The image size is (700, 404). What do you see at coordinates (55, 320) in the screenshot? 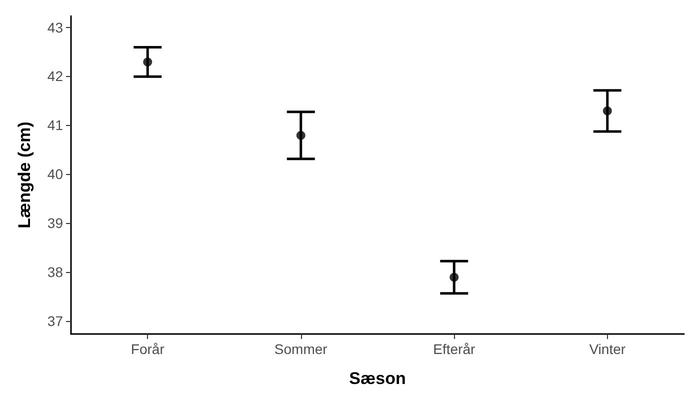
I see `y-tick-label: 37` at bounding box center [55, 320].